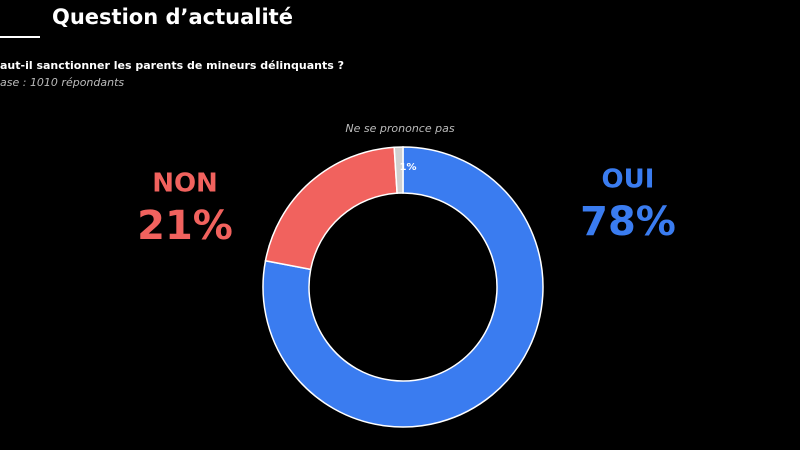 The height and width of the screenshot is (450, 800). Describe the element at coordinates (172, 17) in the screenshot. I see `chart-title: Question d’actualité` at that location.